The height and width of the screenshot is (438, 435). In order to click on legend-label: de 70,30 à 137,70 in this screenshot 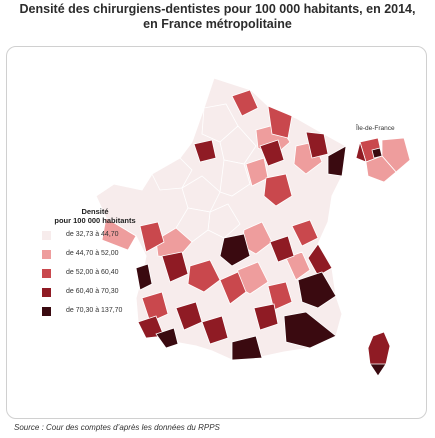, I will do `click(94, 310)`.